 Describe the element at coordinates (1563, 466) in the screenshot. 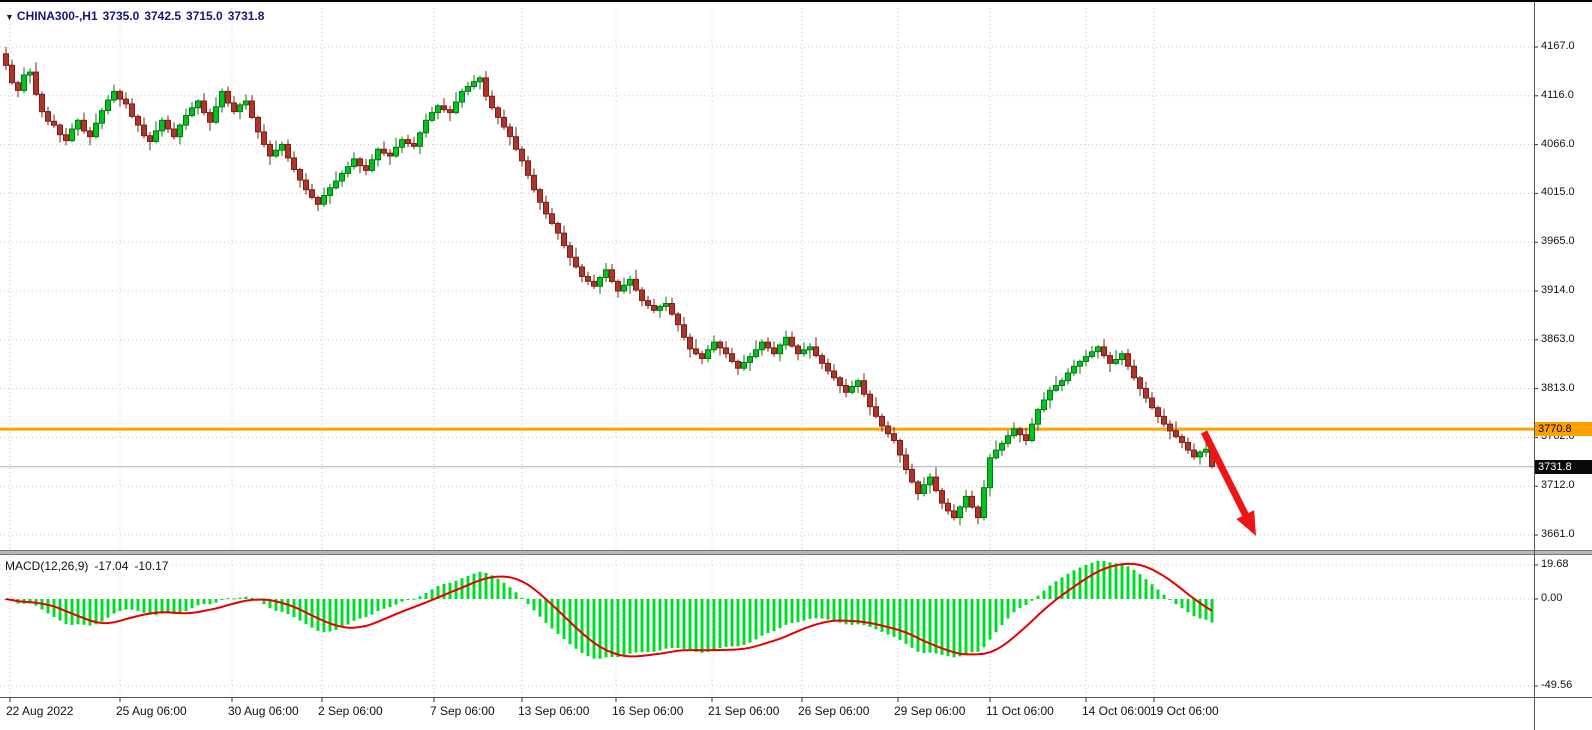

I see `current-price-tag: 3731.8` at that location.